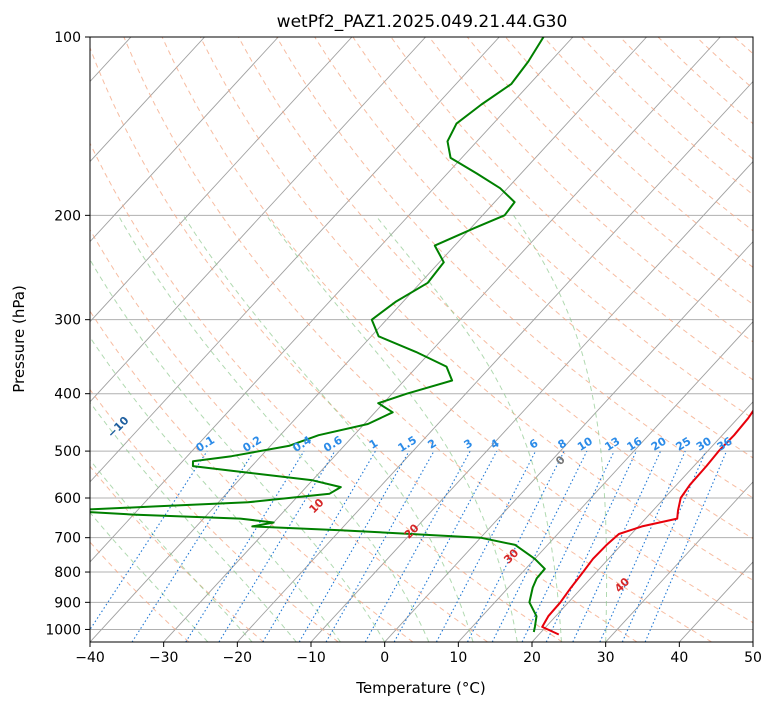 The height and width of the screenshot is (708, 775). I want to click on y-tick-label: 1000, so click(63, 630).